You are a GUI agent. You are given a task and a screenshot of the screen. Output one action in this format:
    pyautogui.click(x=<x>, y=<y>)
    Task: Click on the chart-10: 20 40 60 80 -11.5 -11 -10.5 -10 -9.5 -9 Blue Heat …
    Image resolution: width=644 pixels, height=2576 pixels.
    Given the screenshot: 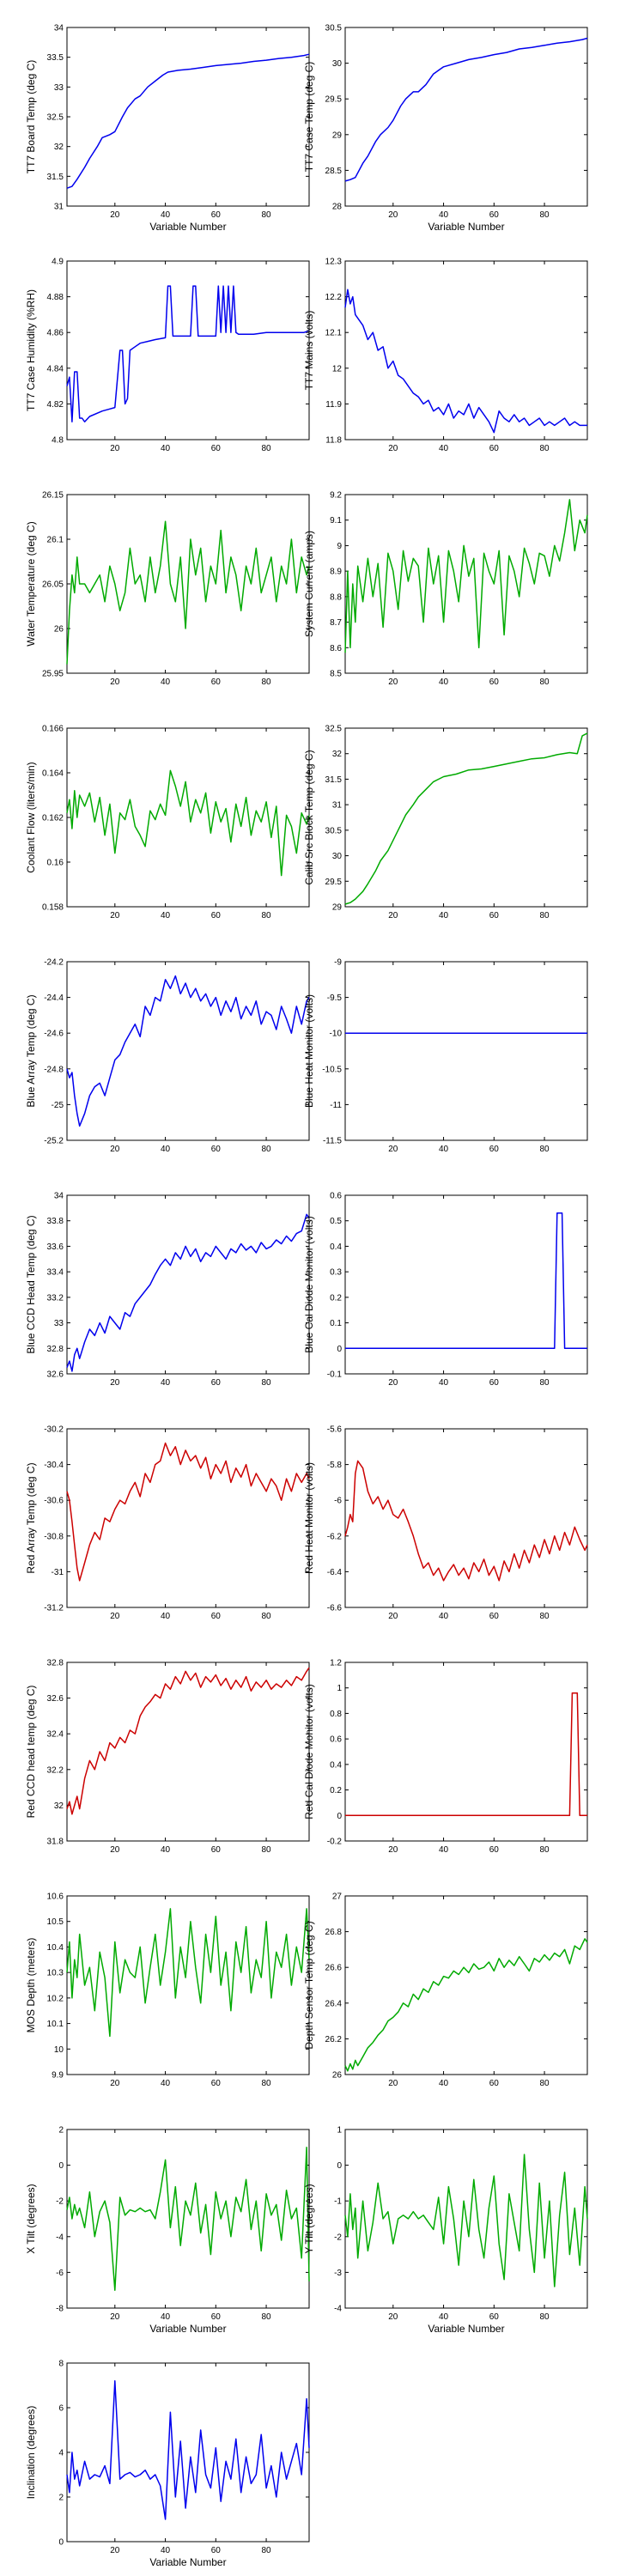 What is the action you would take?
    pyautogui.click(x=446, y=1056)
    